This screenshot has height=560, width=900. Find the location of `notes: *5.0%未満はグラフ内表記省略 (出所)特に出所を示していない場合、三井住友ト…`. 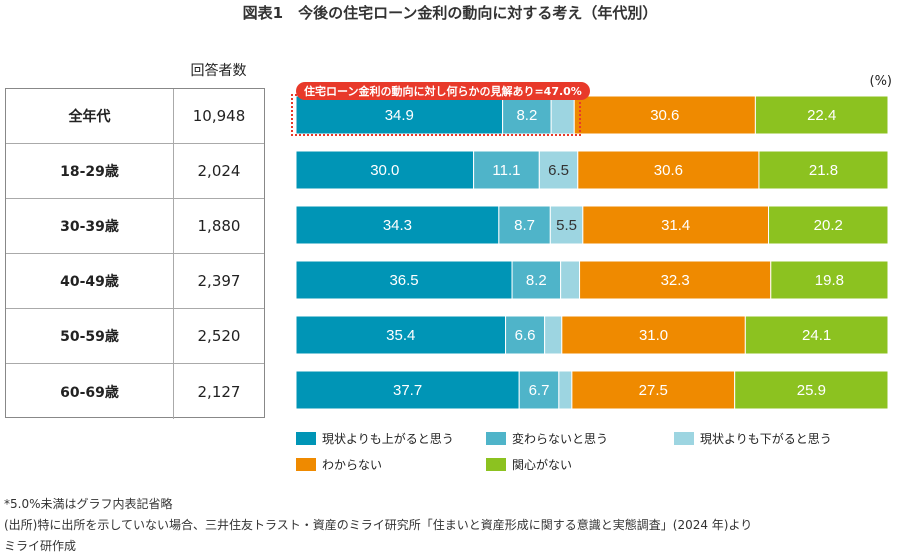

notes: *5.0%未満はグラフ内表記省略 (出所)特に出所を示していない場合、三井住友ト… is located at coordinates (378, 525).